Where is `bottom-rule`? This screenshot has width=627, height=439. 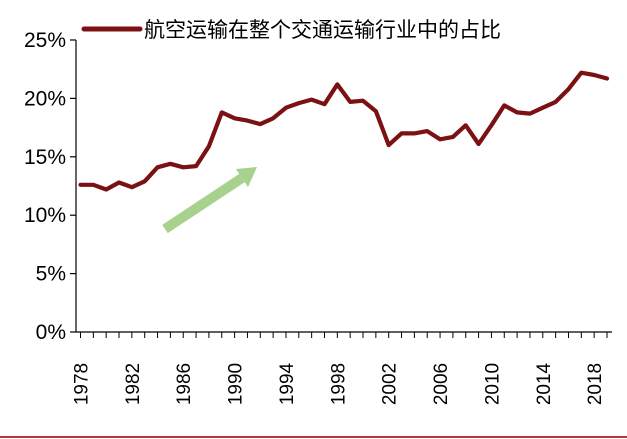 bottom-rule is located at coordinates (313, 437).